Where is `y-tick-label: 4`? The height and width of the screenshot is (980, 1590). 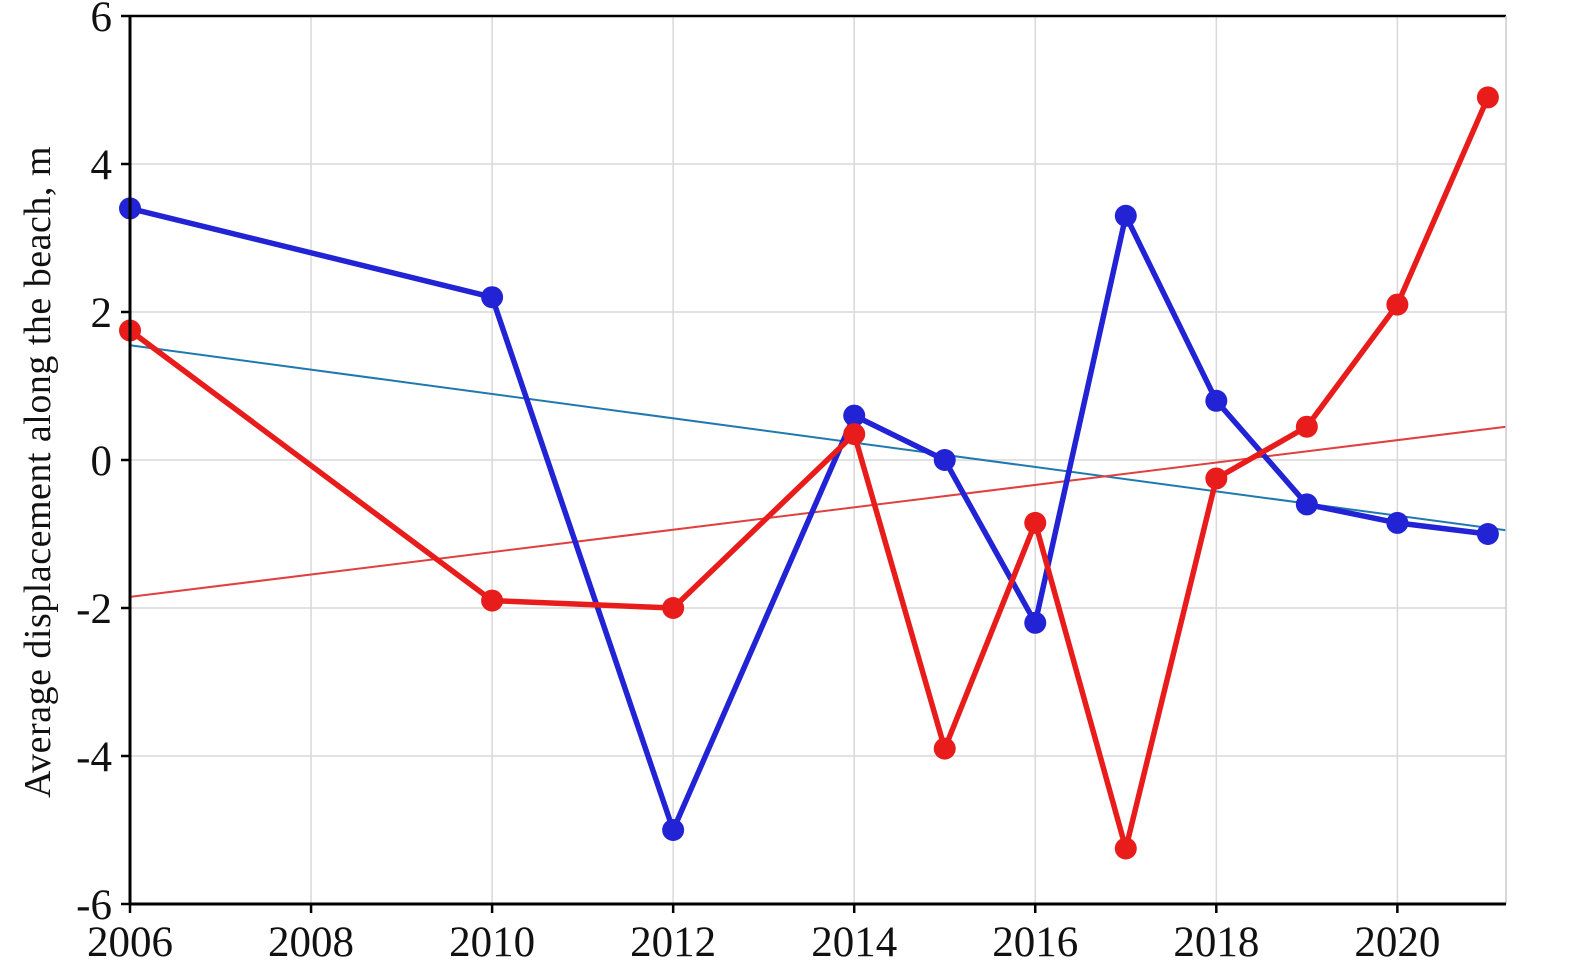 y-tick-label: 4 is located at coordinates (102, 165).